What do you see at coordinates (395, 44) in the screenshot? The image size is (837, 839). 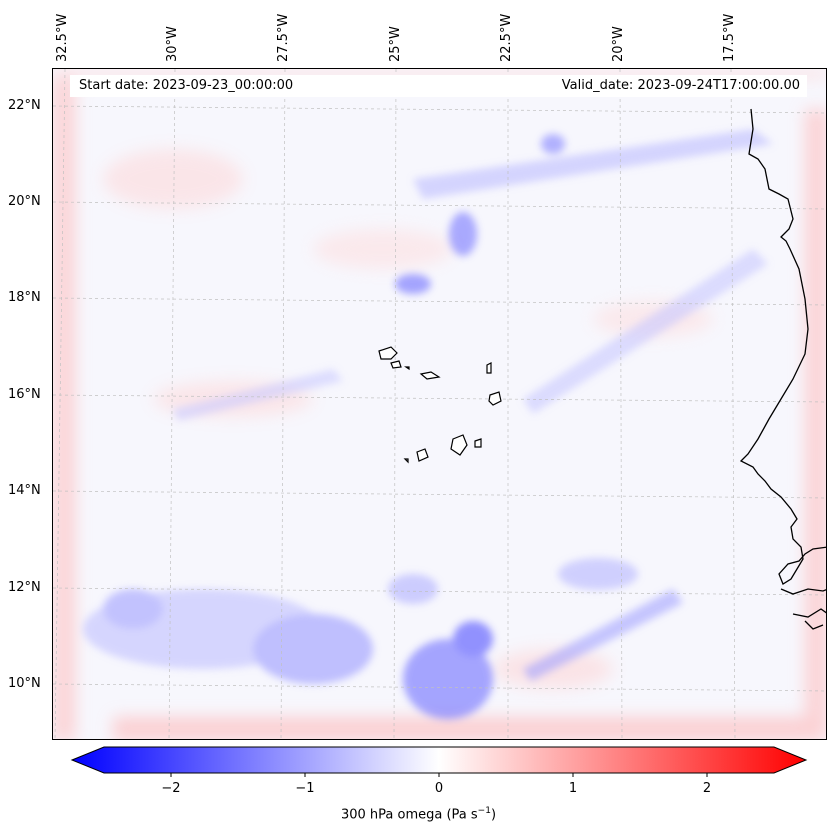 I see `lon-label: 25°W` at bounding box center [395, 44].